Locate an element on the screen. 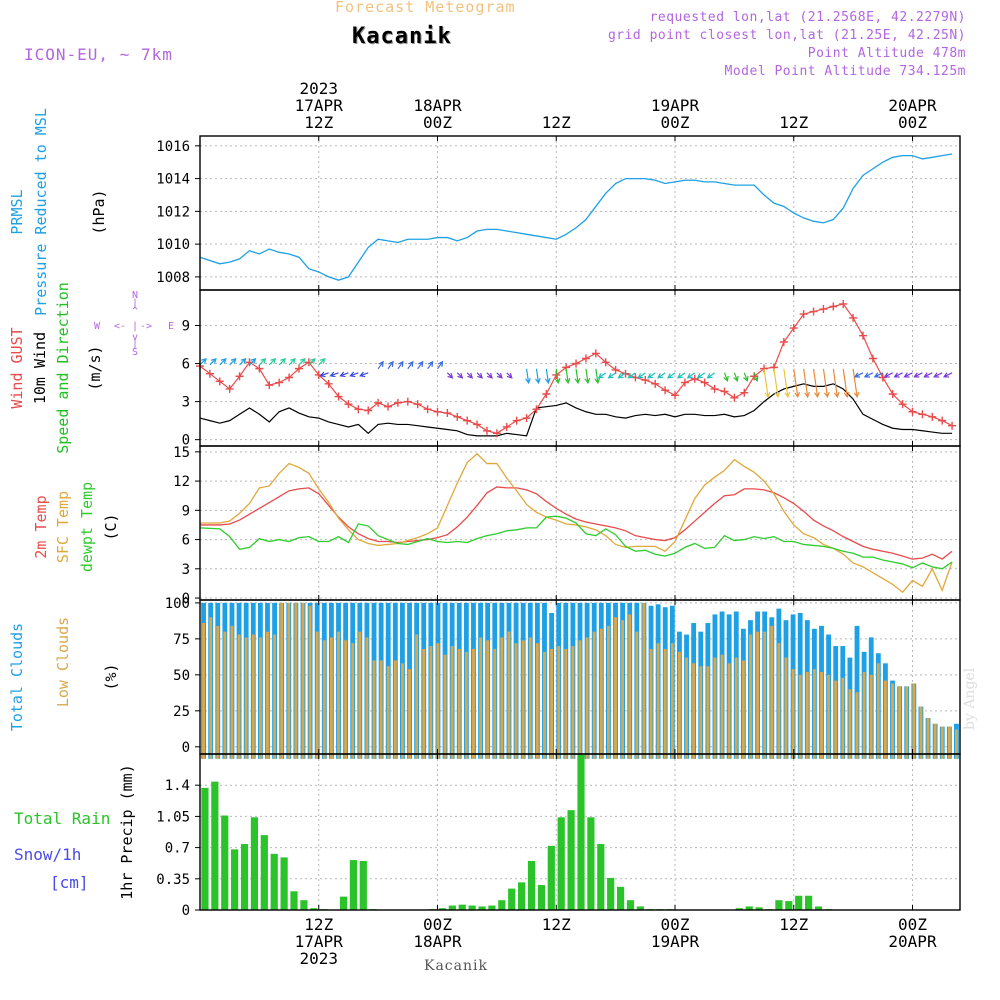  wind-gust-markers is located at coordinates (576, 368).